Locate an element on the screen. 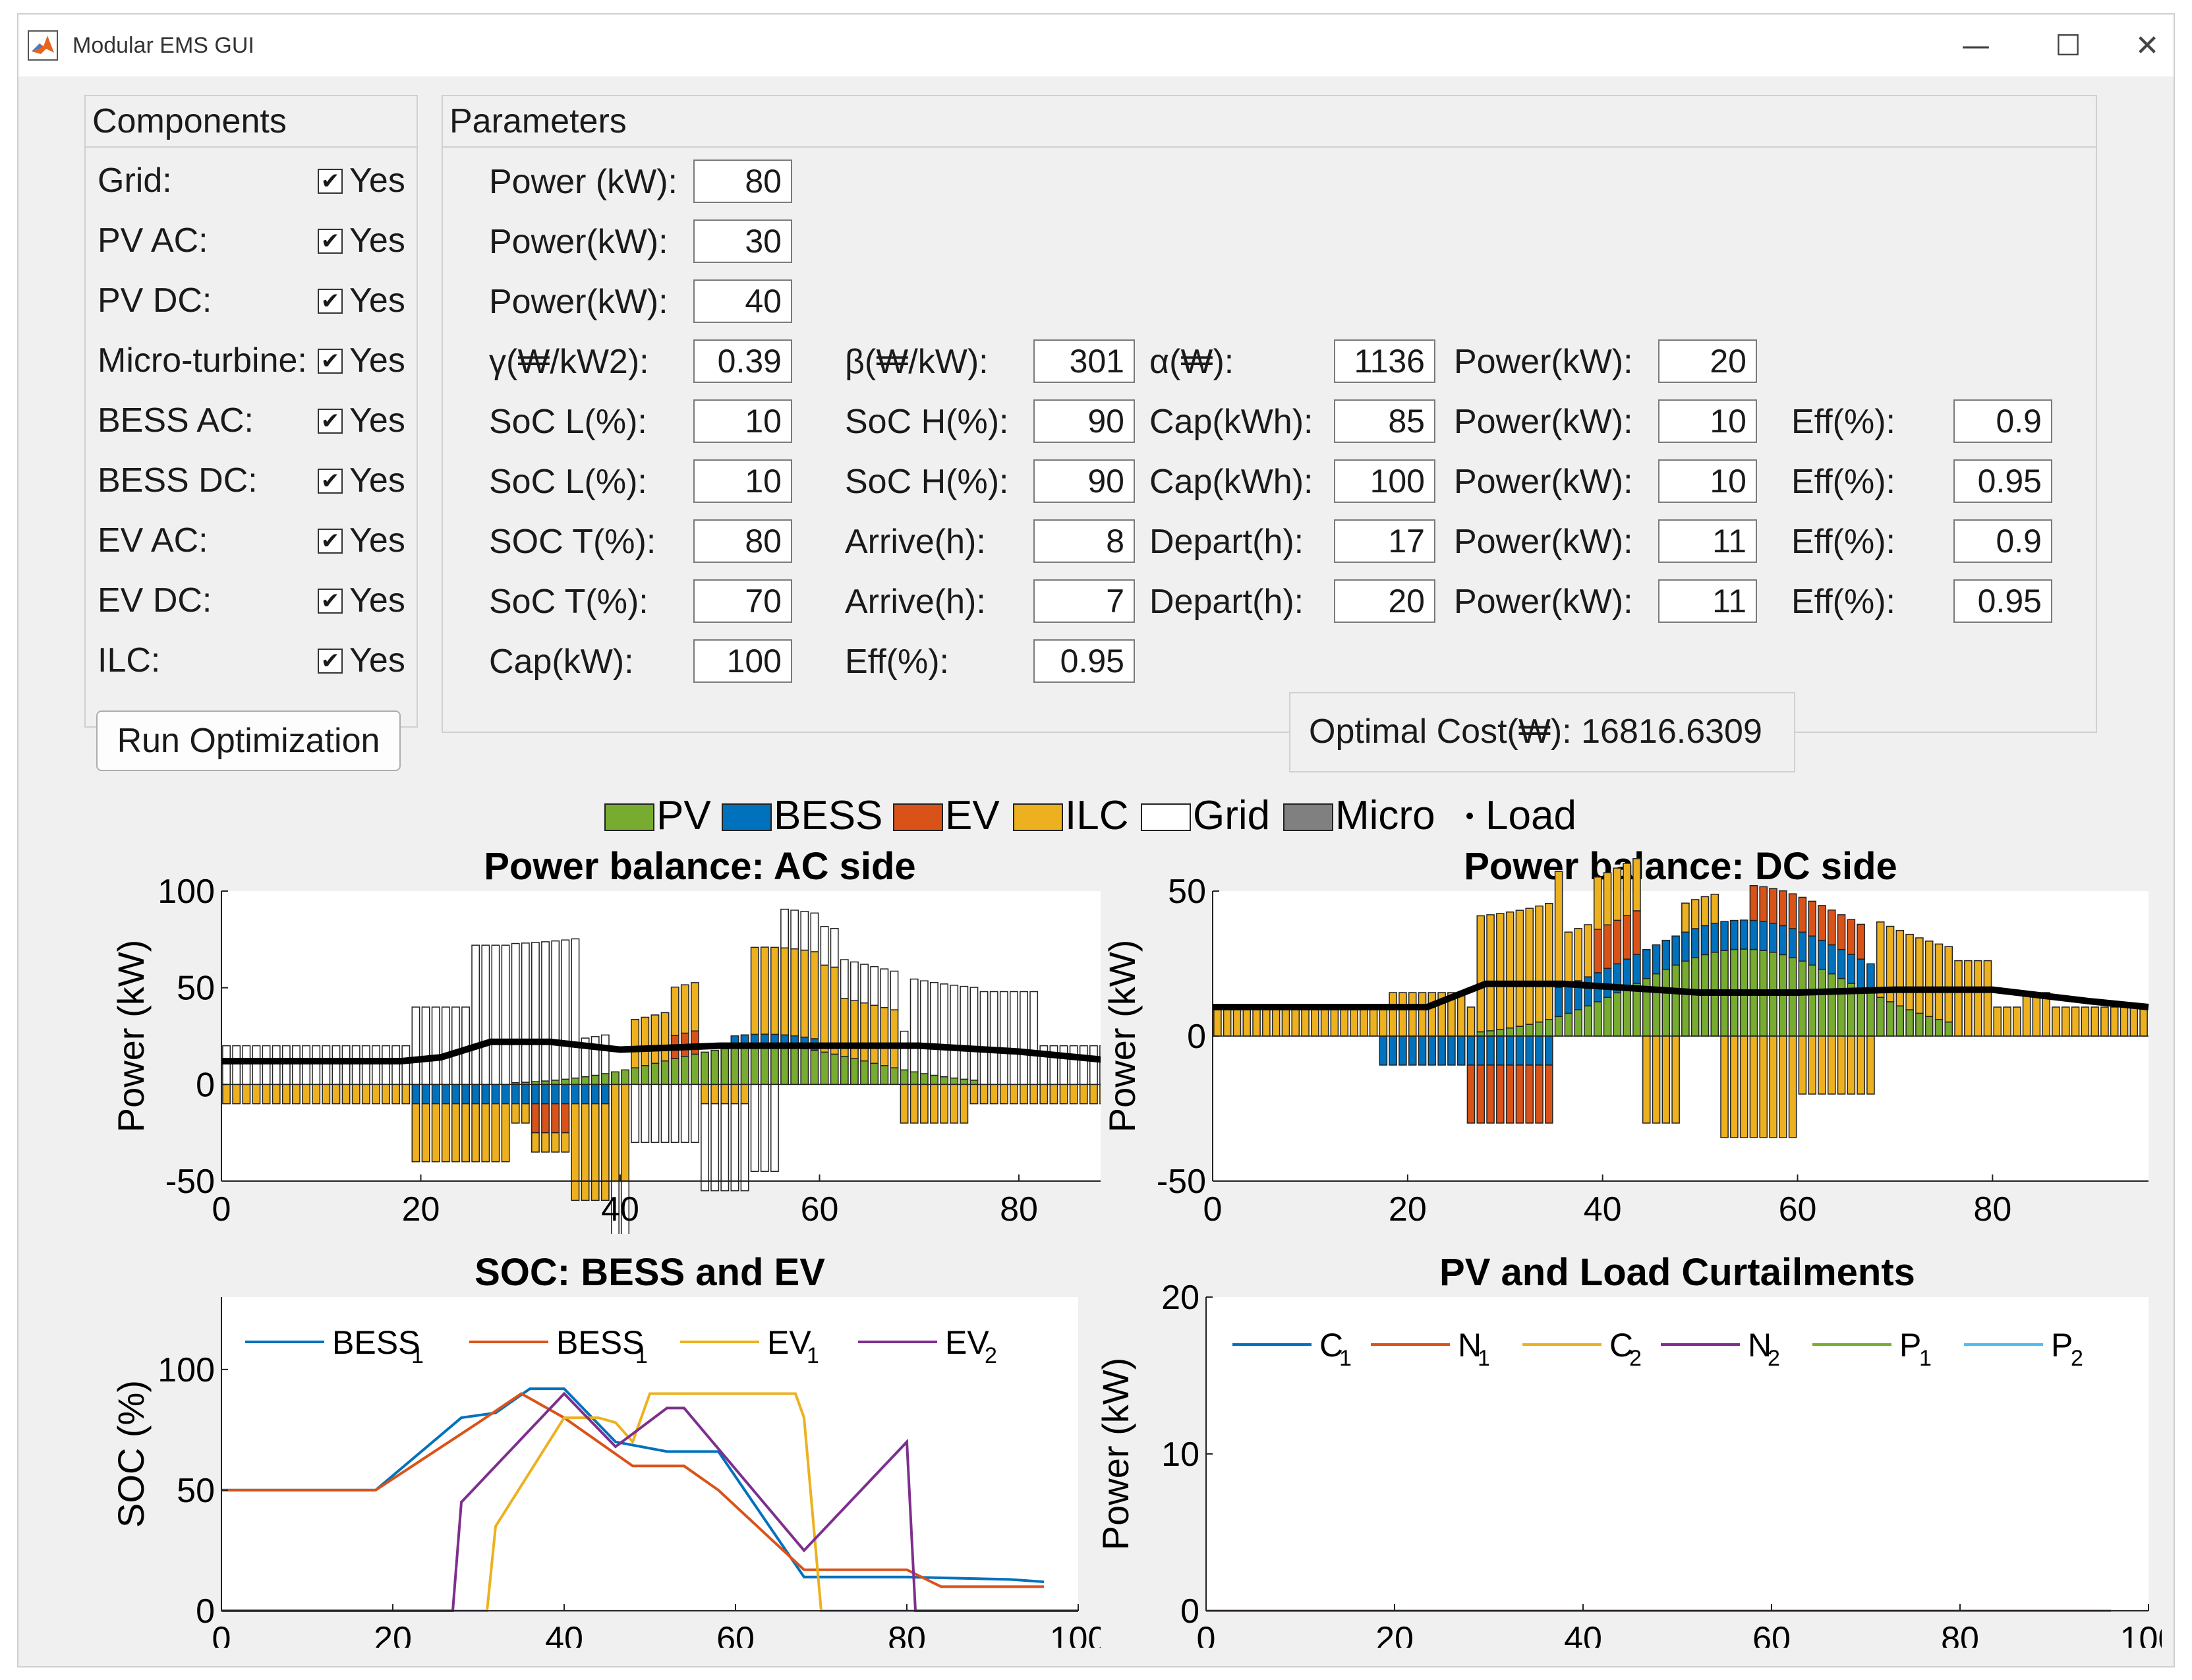 The image size is (2192, 1680). parameter-label: Power (kW): is located at coordinates (583, 182).